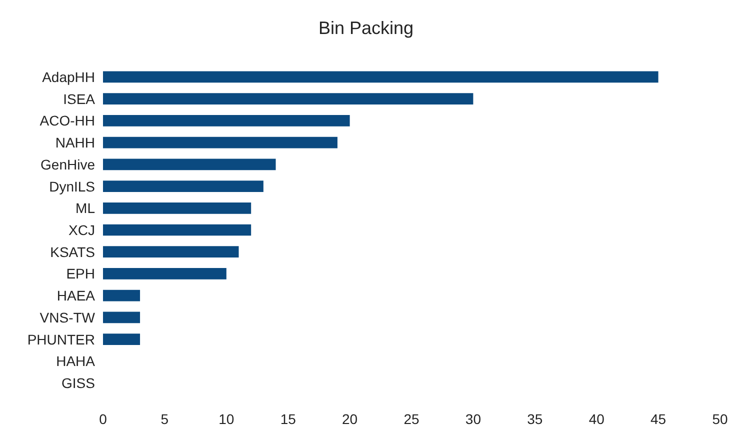 This screenshot has height=446, width=732. I want to click on x-tick-label: 10, so click(226, 419).